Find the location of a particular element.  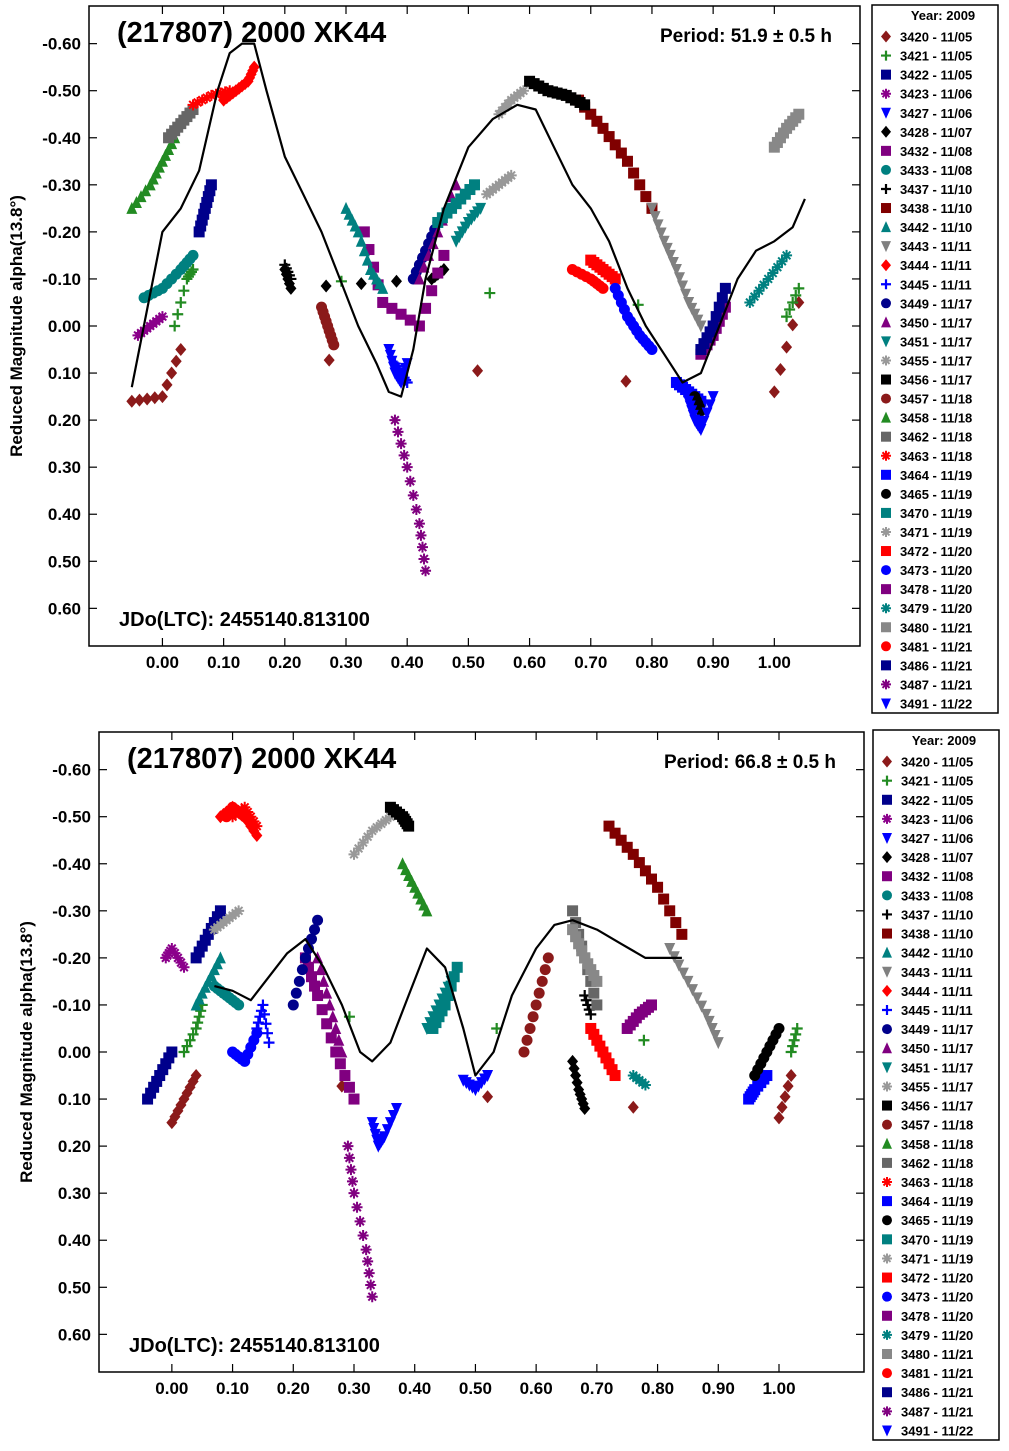

legend-entry: 3463 - 11/18 is located at coordinates (926, 456).